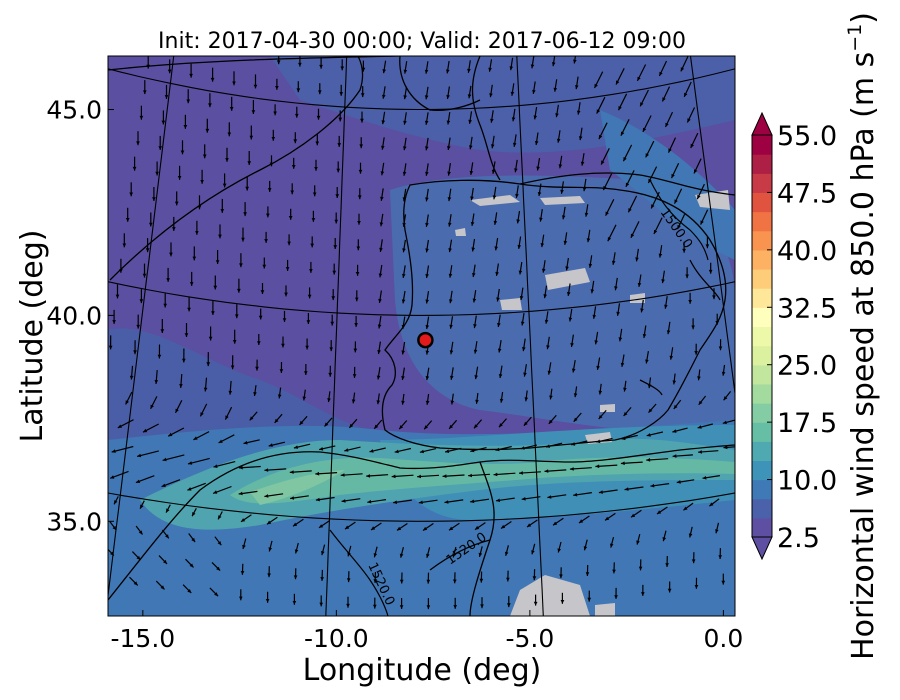 The height and width of the screenshot is (700, 900). Describe the element at coordinates (680, 327) in the screenshot. I see `coastline-mediterranean-islands` at that location.